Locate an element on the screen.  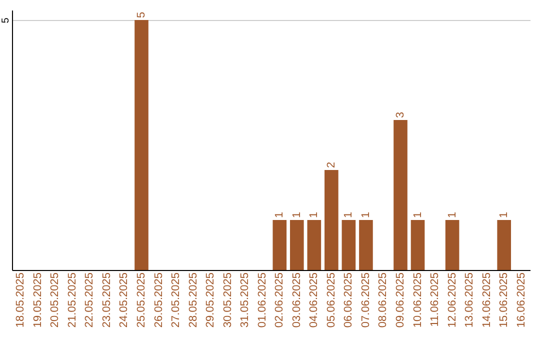
x-tick-label: 26.05.2025 is located at coordinates (158, 300).